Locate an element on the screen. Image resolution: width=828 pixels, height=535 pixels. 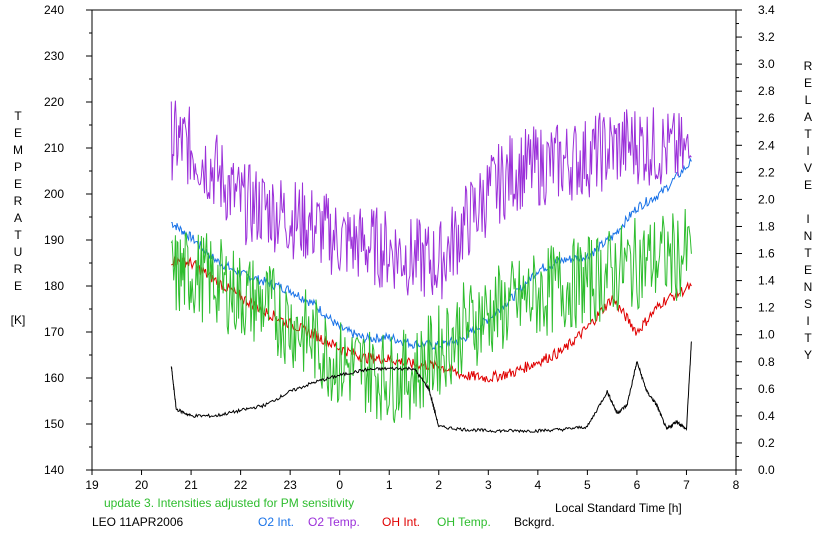
y-right-tick-label: 3.4 is located at coordinates (766, 10).